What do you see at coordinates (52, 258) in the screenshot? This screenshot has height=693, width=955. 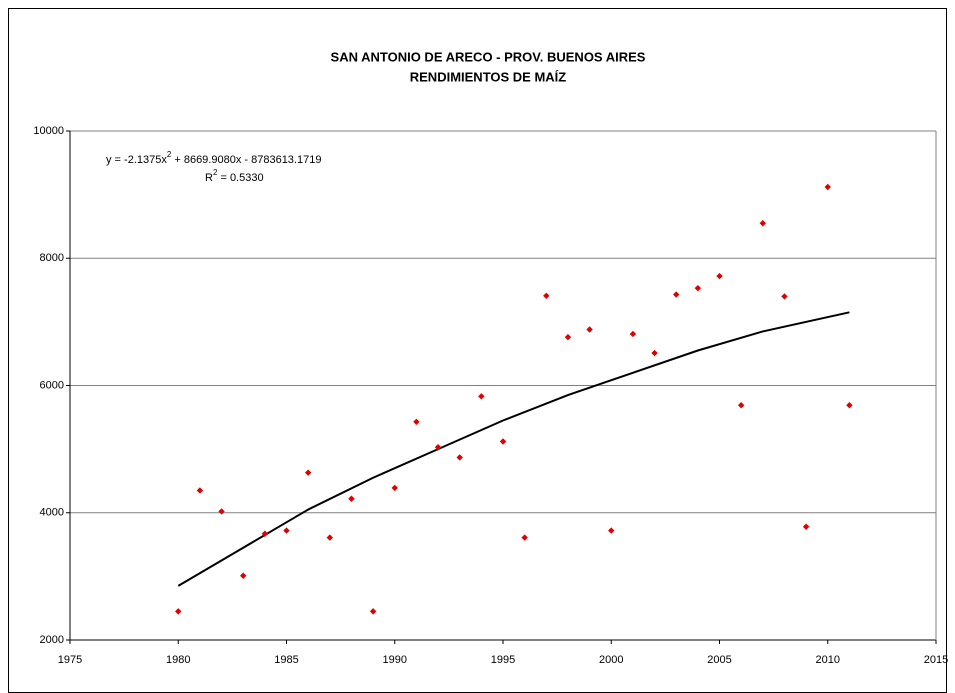 I see `y-tick-label: 8000` at bounding box center [52, 258].